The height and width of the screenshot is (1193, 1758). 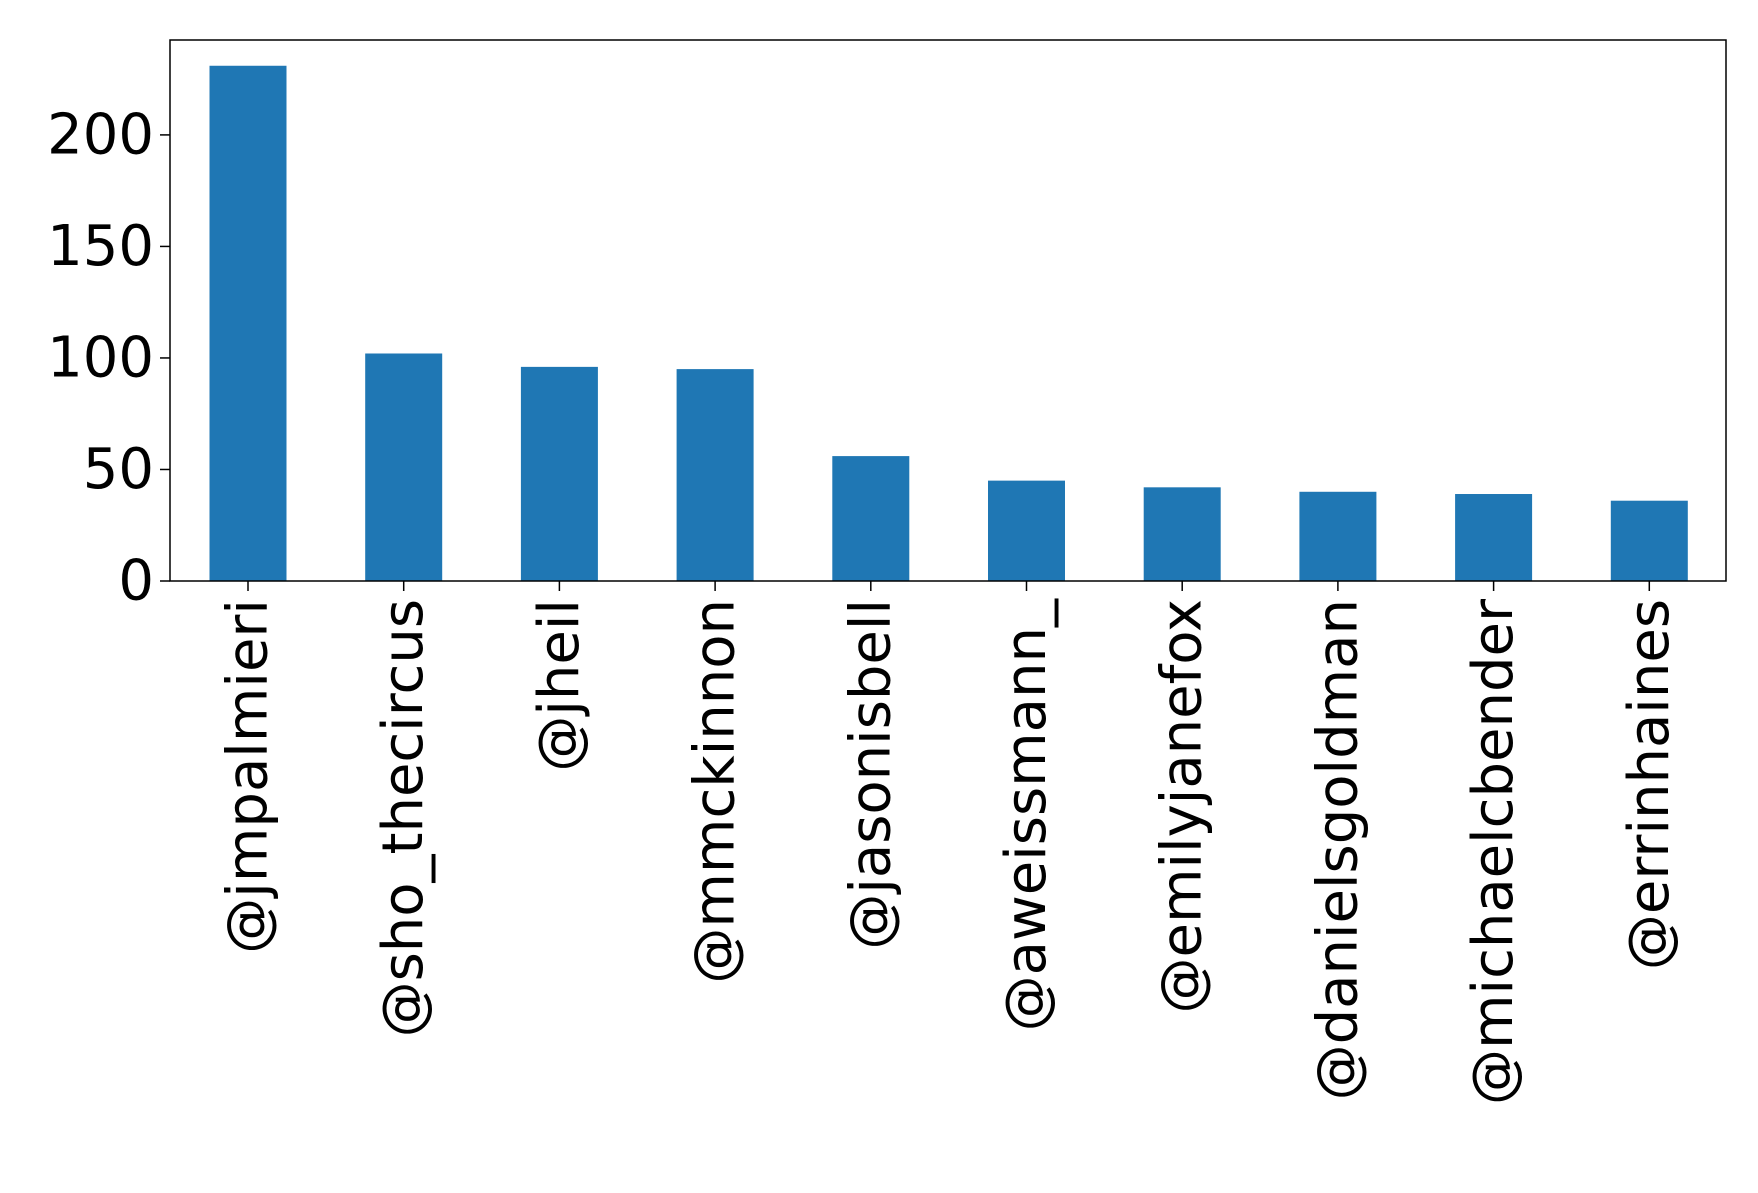 What do you see at coordinates (1026, 814) in the screenshot?
I see `x-tick-label: @aweissmann_` at bounding box center [1026, 814].